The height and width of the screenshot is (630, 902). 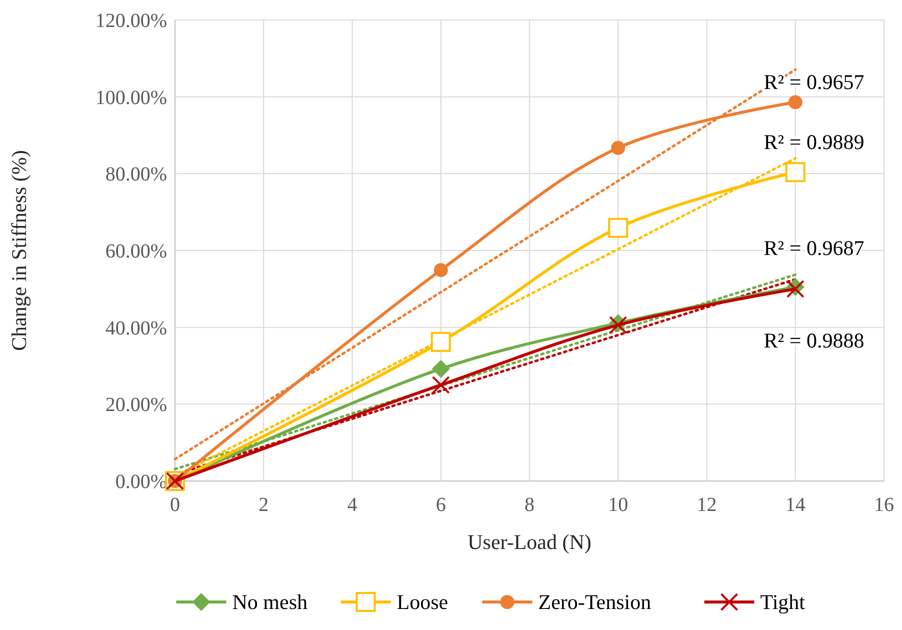 I want to click on x-tick-label: 6, so click(x=441, y=505).